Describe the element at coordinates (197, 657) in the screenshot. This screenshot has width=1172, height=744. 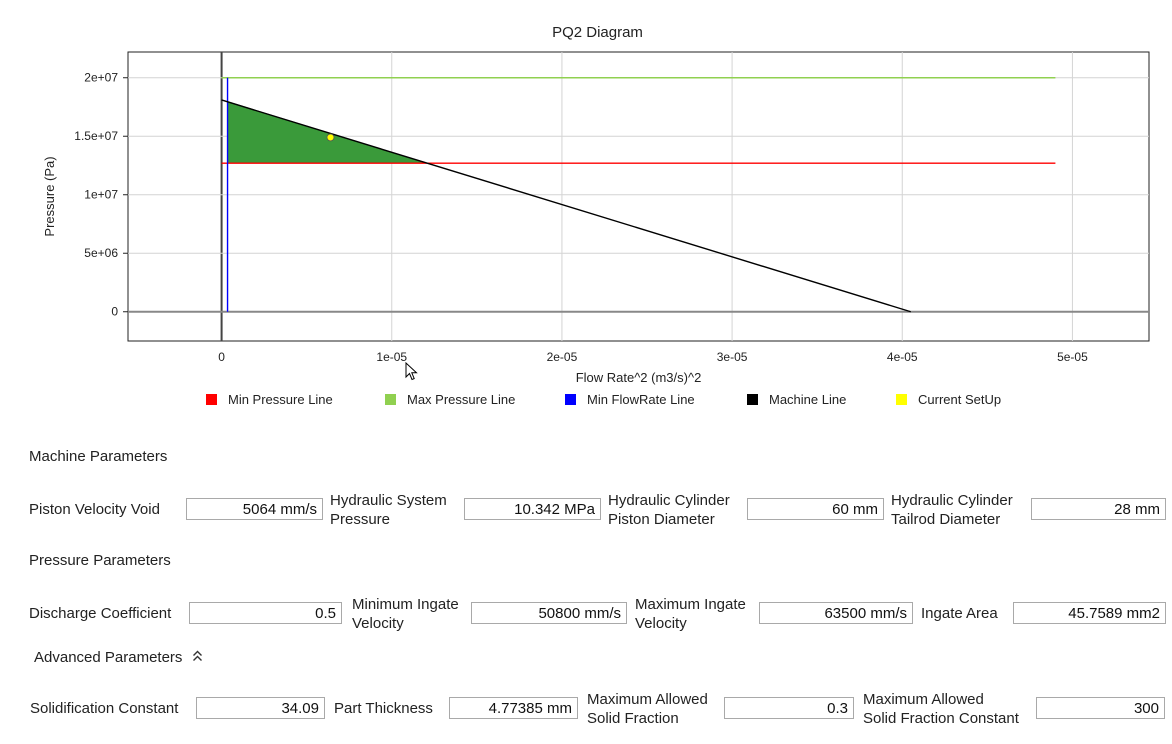
I see `double-chevron-up-icon` at that location.